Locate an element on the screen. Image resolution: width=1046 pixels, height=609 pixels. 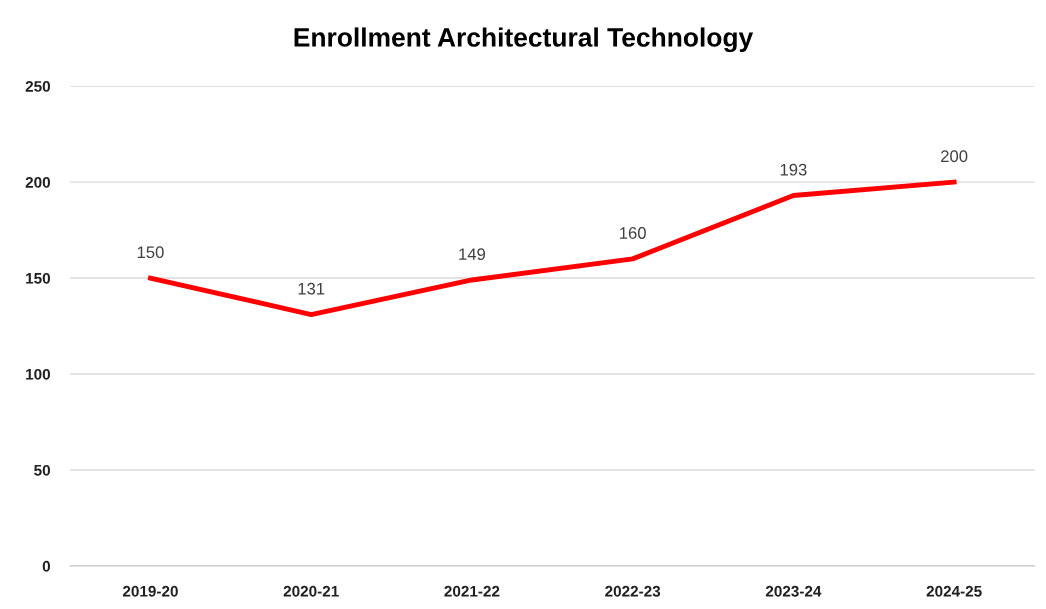
y-tick-label: 200 is located at coordinates (38, 182).